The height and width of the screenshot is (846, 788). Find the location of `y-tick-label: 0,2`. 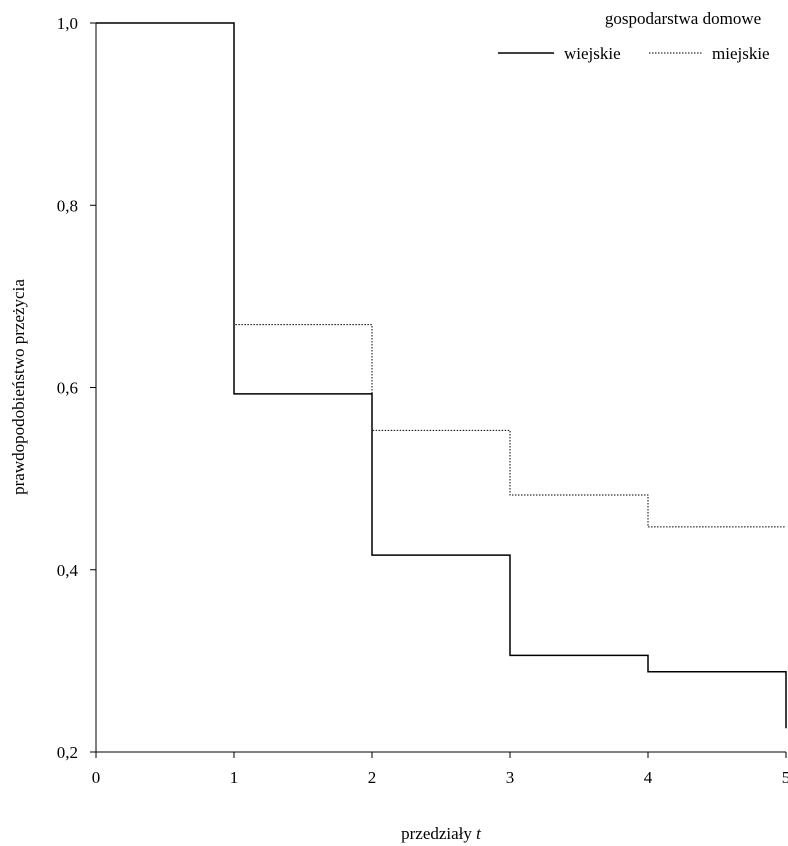

y-tick-label: 0,2 is located at coordinates (67, 752).